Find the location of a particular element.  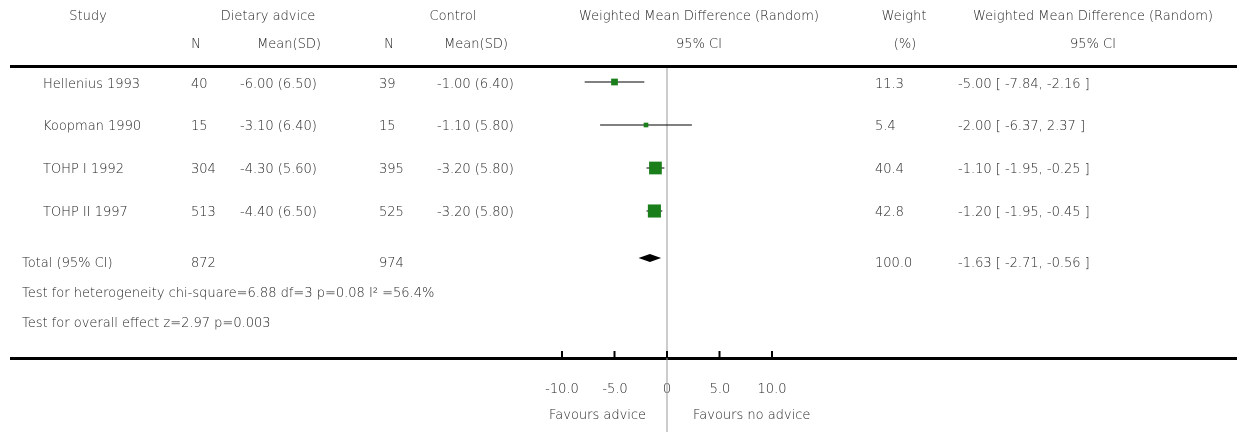

mean-advice: -6.00 (6.50) is located at coordinates (278, 84).